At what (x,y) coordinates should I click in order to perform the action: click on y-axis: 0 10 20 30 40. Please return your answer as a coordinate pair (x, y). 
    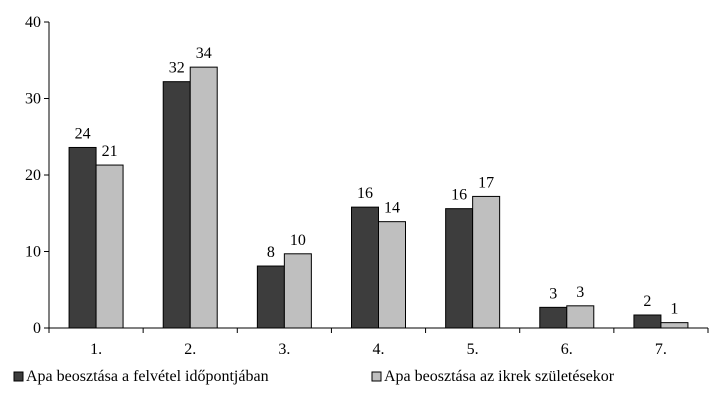
    Looking at the image, I should click on (37, 175).